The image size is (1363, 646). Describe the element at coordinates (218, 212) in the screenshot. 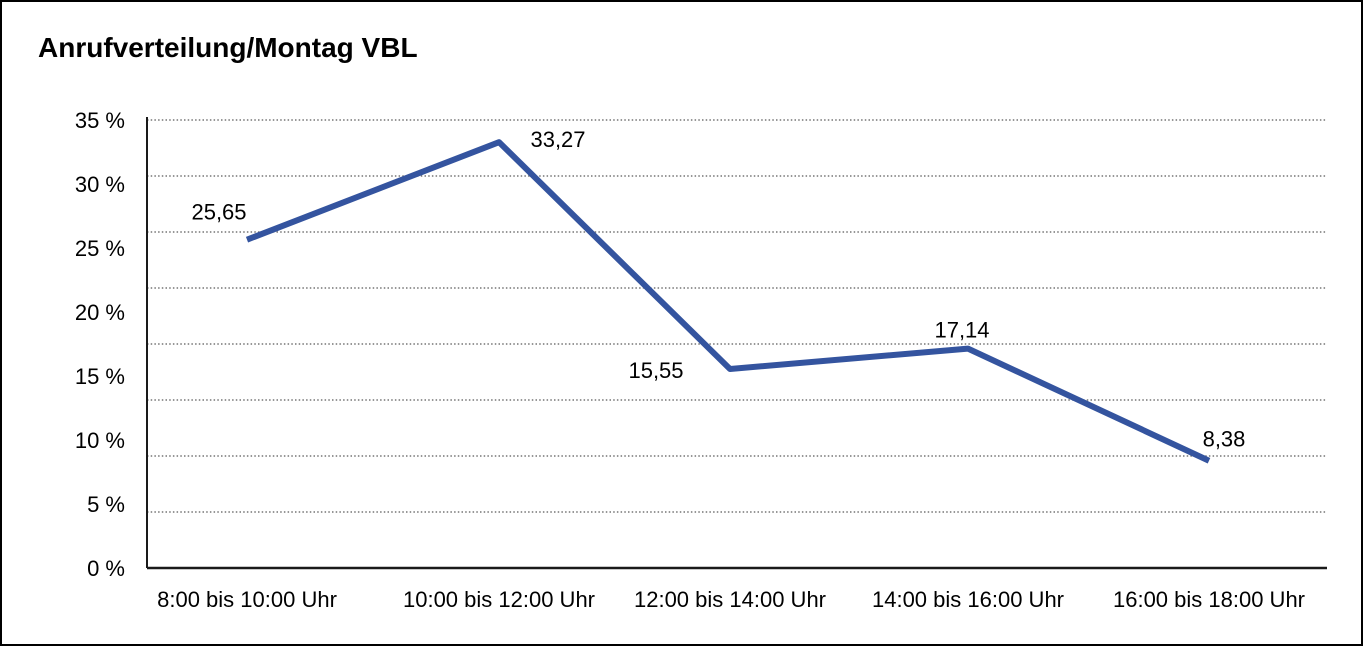

I see `data-point-label: 25,65` at that location.